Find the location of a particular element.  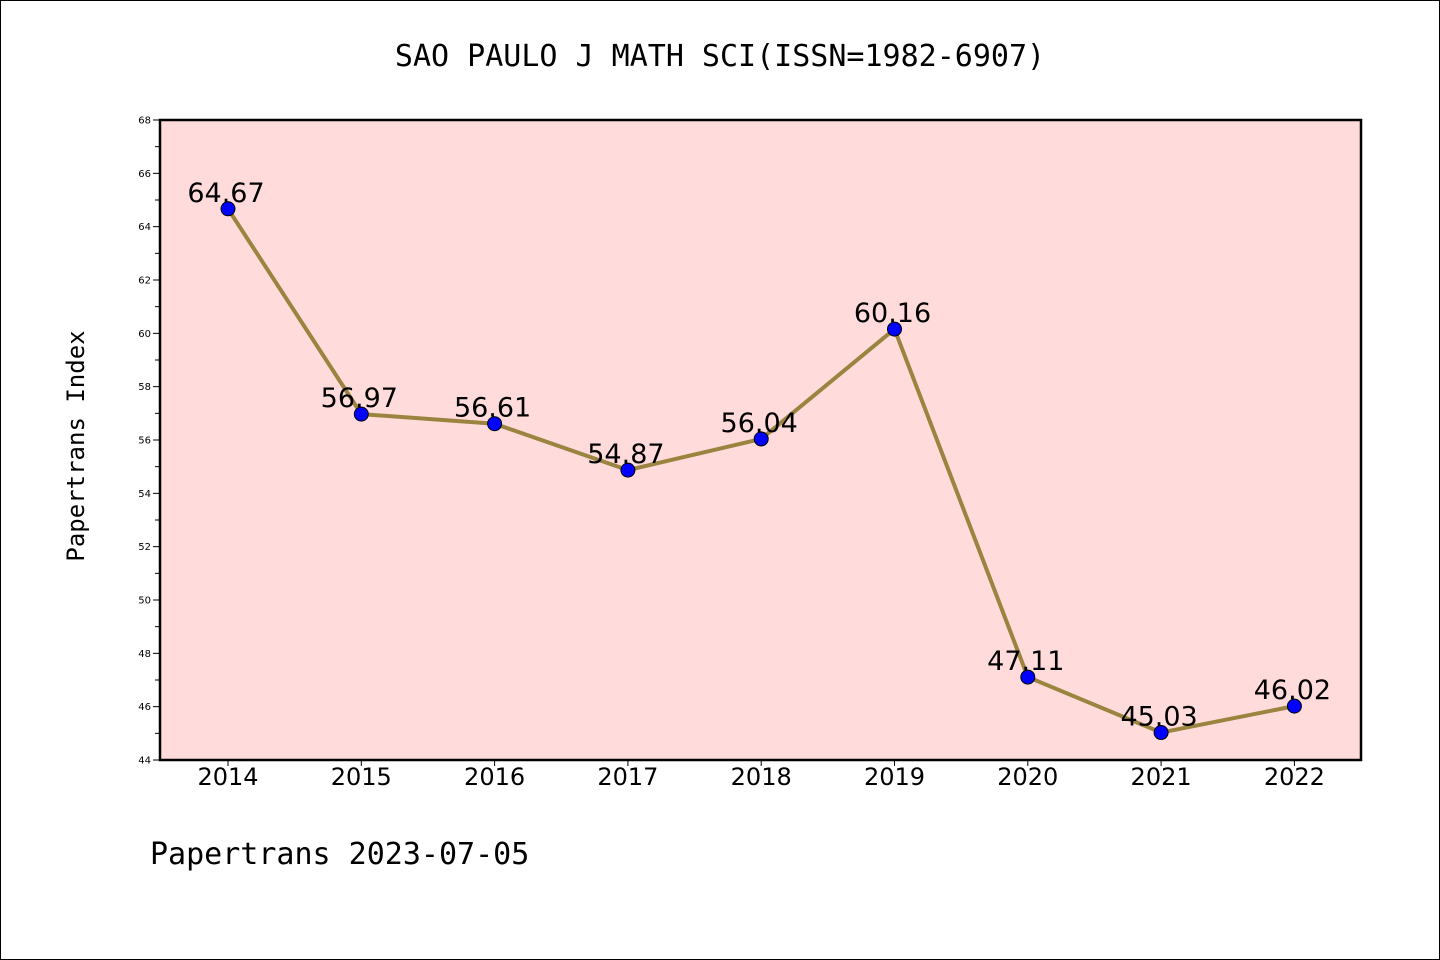

x-tick-label: 2022 is located at coordinates (1294, 777).